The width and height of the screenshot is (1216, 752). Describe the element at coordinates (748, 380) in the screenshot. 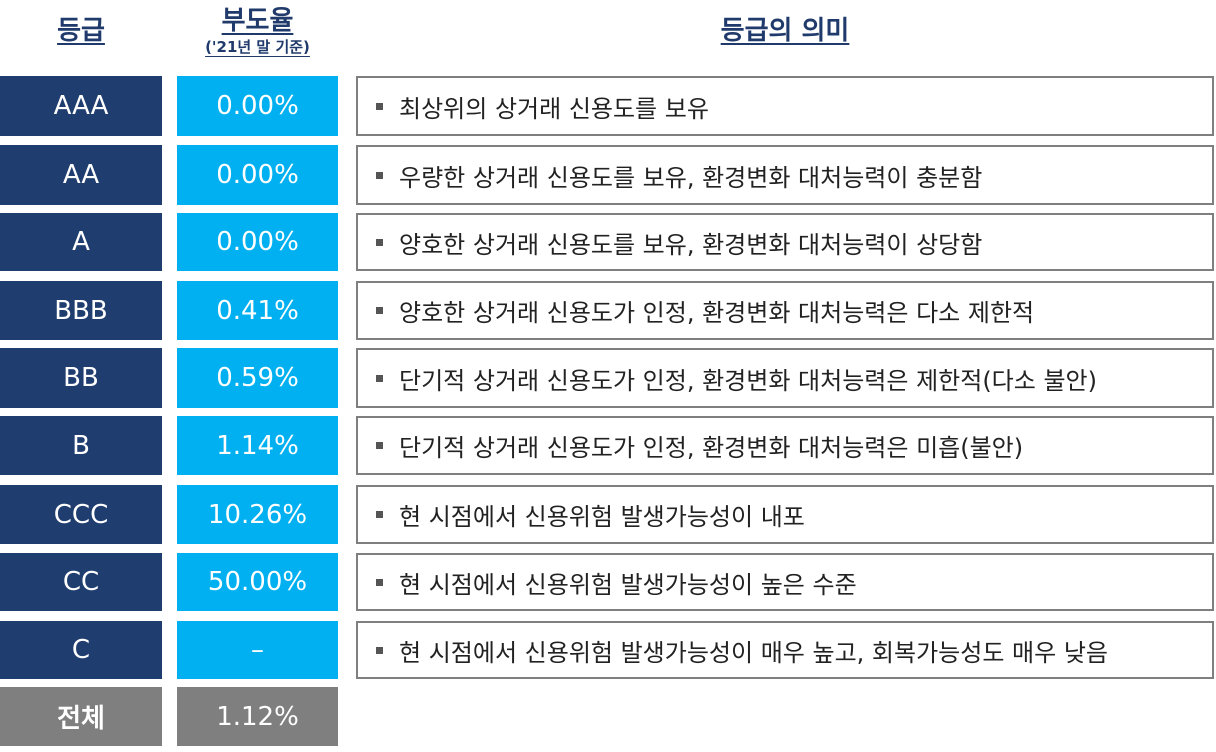

I see `meaning-text: 단기적 상거래 신용도가 인정, 환경변화 대처능력은 제한적(다소 불안)` at that location.